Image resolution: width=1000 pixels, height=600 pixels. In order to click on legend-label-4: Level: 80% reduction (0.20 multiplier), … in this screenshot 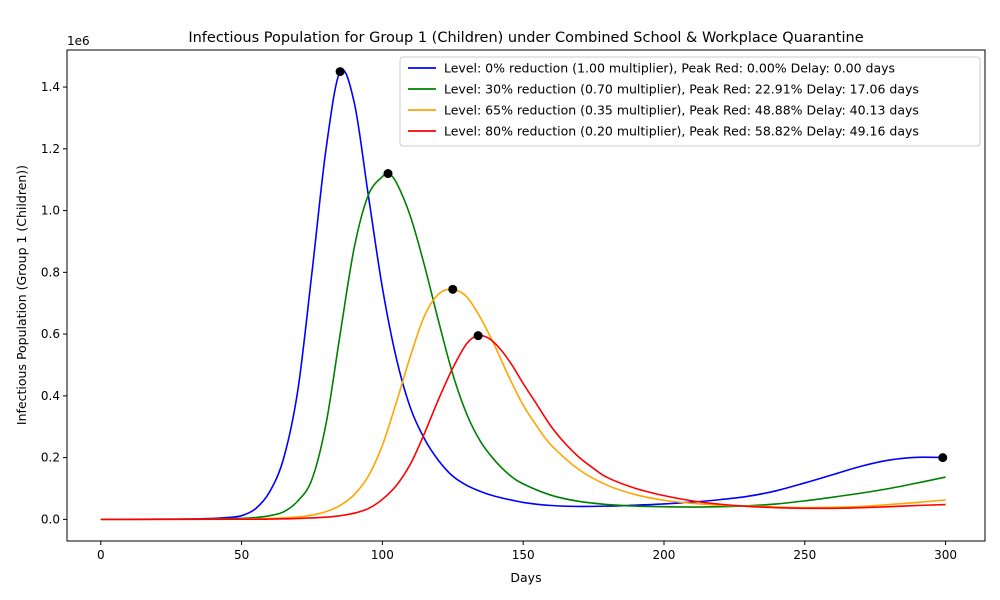, I will do `click(681, 131)`.